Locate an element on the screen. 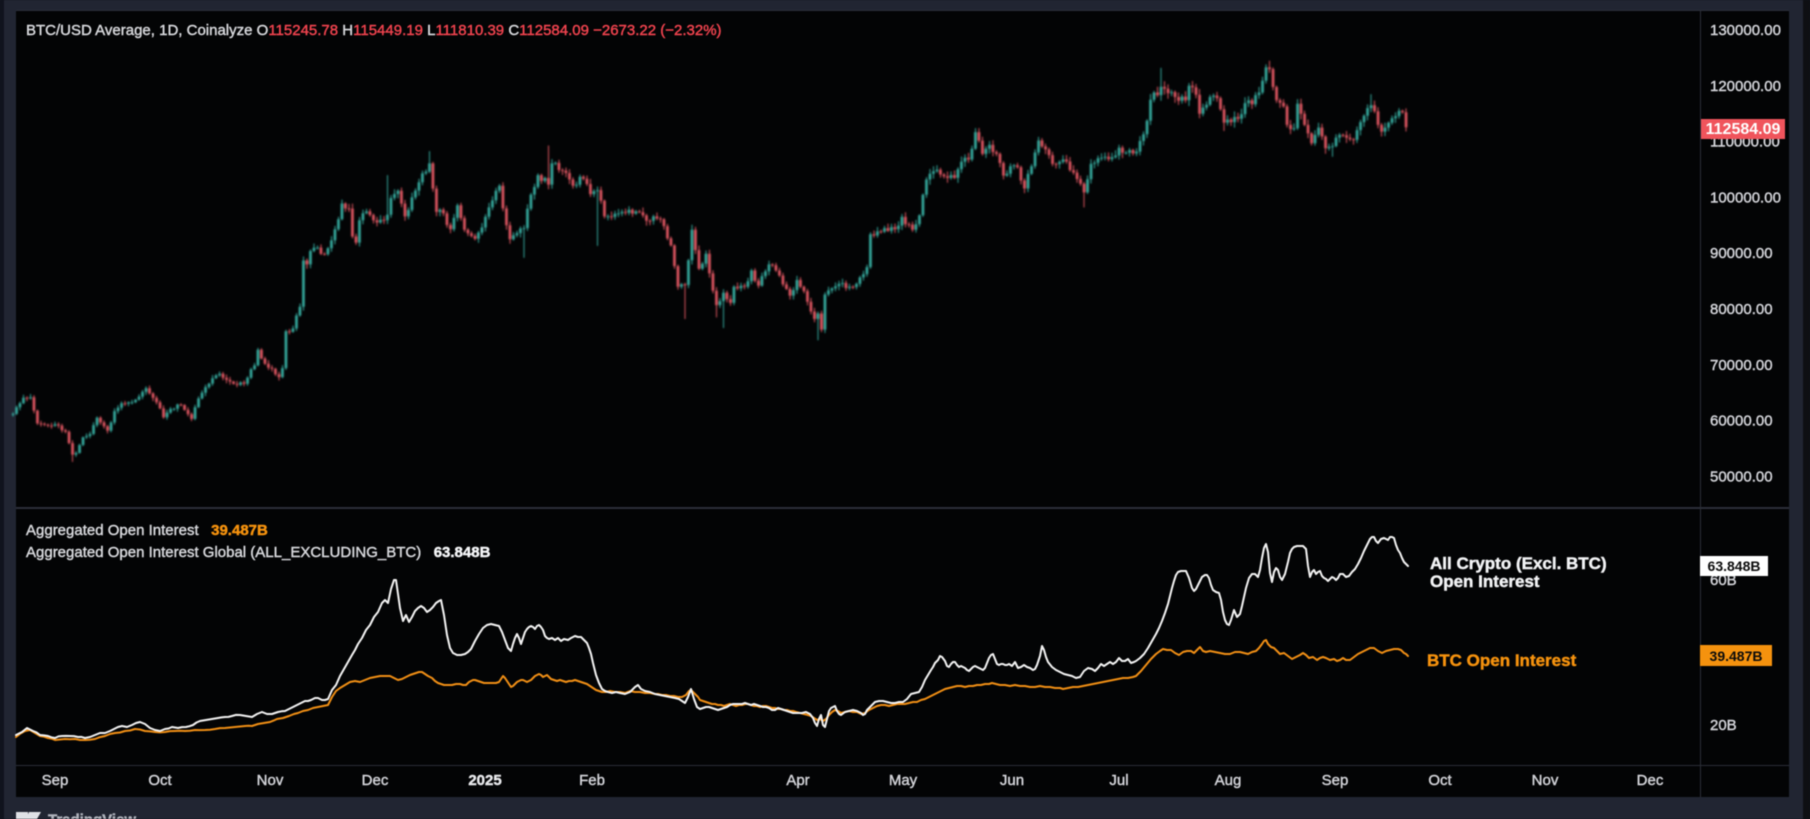  svg-text:Aggregated Open Interest 39.: Aggregated Open Interest 39.487B is located at coordinates (147, 530).